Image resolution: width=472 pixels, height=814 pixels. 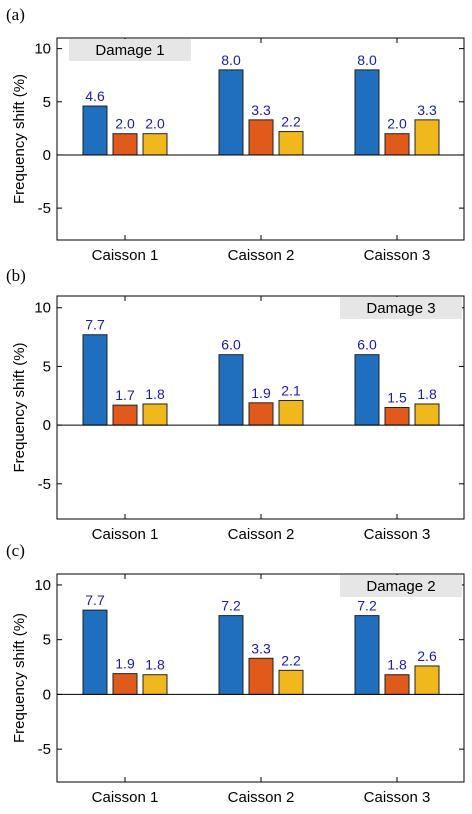 I want to click on data-label: 2.1, so click(x=291, y=390).